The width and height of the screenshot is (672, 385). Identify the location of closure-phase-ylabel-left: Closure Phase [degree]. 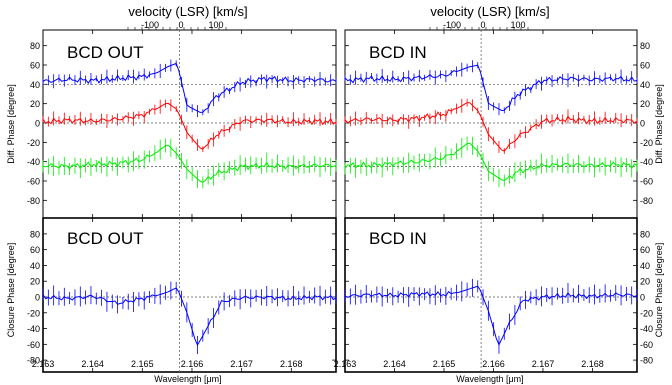
(11, 290).